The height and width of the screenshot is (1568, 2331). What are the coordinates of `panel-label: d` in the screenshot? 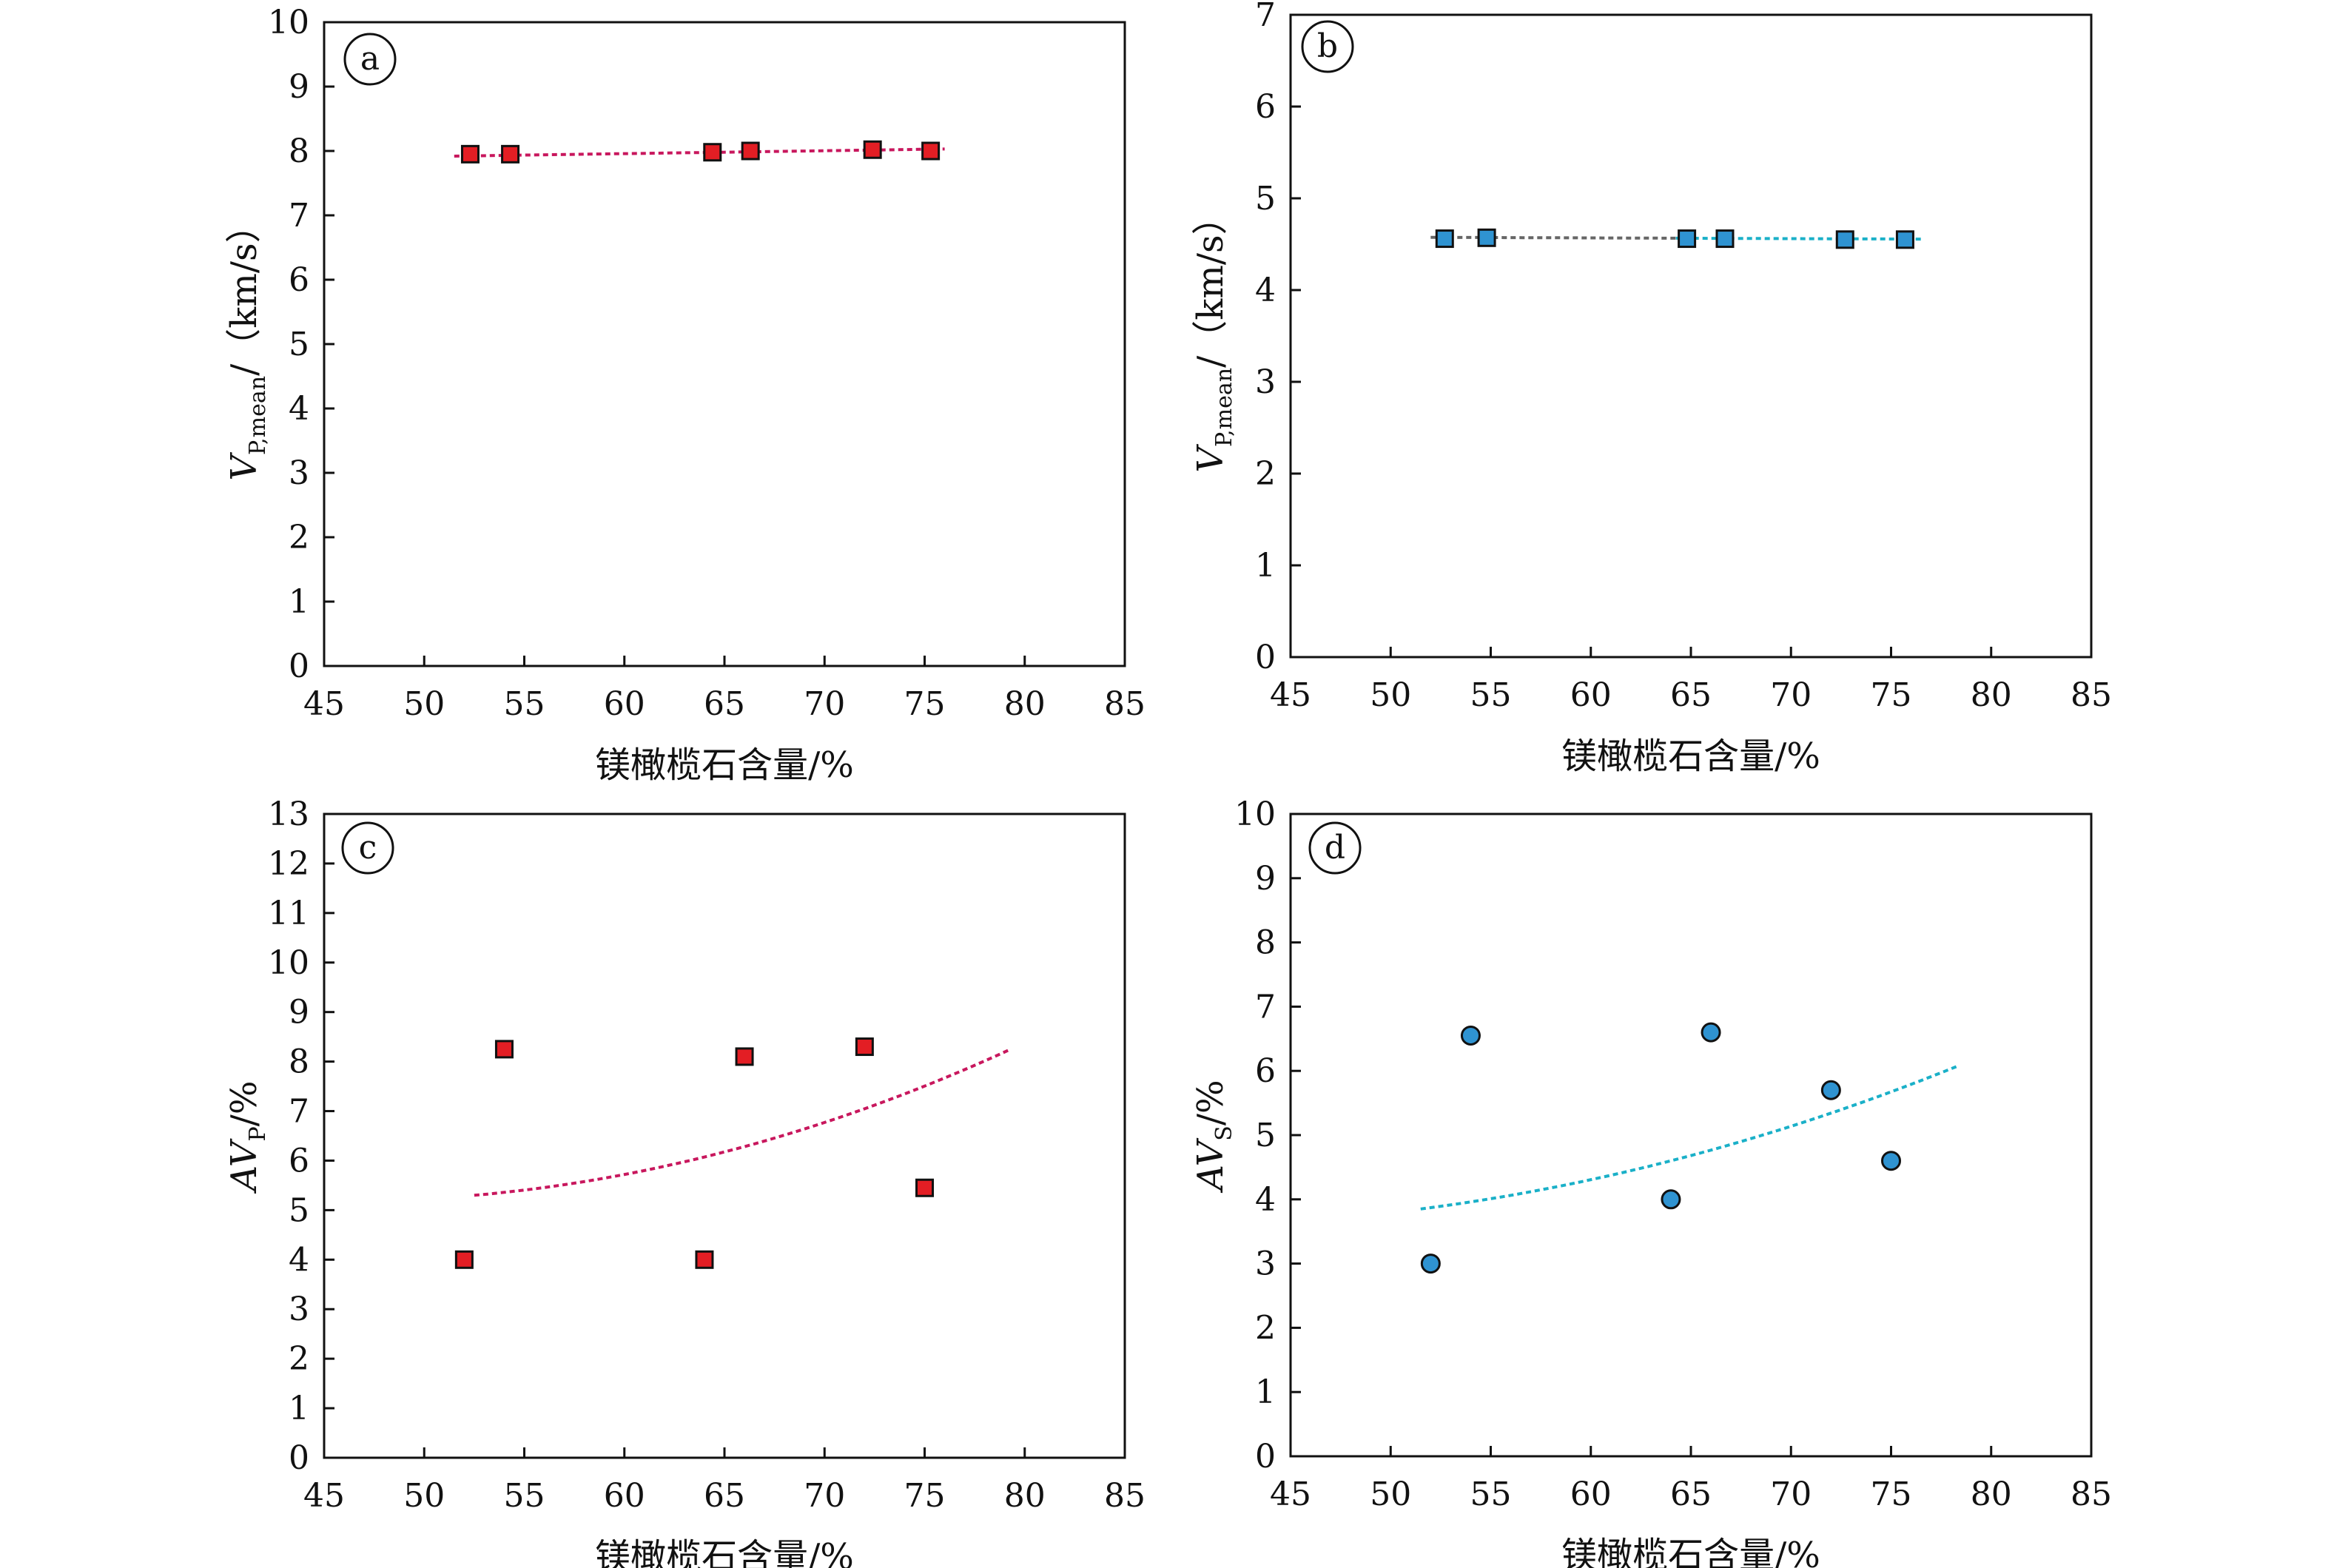 It's located at (1335, 848).